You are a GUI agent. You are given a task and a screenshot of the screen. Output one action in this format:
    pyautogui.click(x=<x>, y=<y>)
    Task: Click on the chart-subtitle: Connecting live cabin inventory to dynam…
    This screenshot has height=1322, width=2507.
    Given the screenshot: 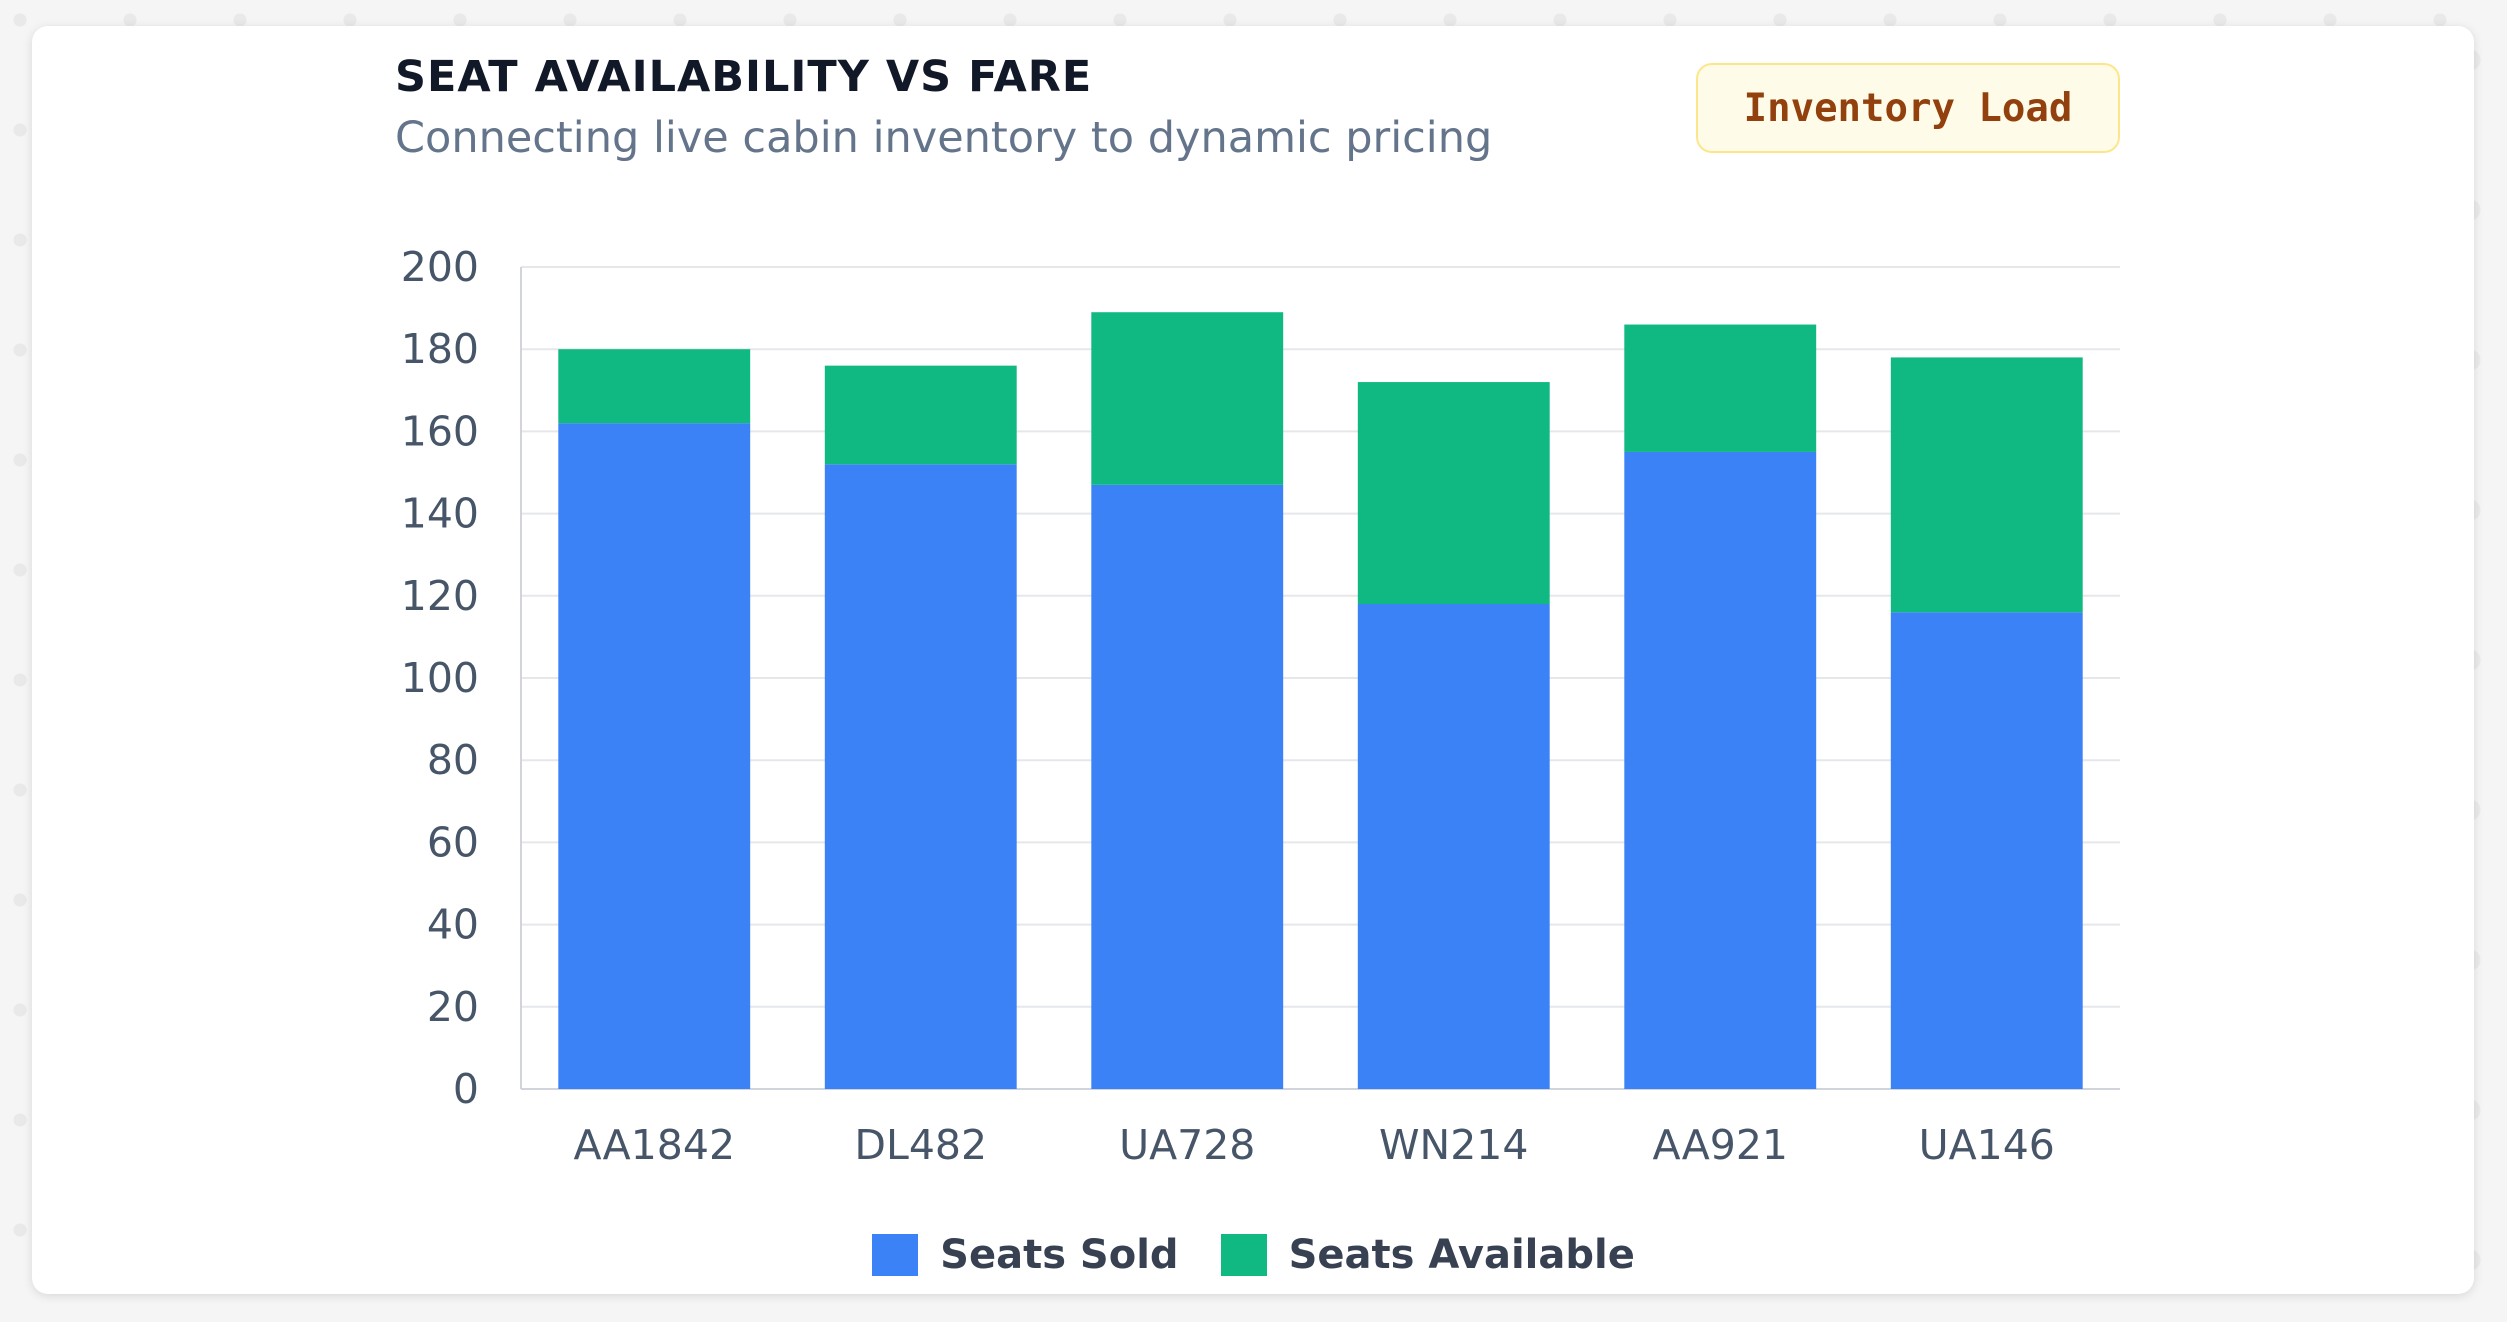 What is the action you would take?
    pyautogui.click(x=944, y=138)
    